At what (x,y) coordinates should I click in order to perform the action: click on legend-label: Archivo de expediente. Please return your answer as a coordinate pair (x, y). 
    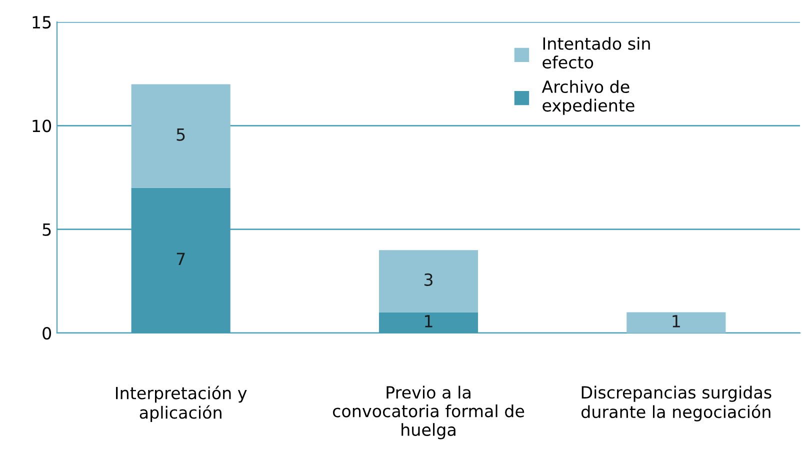
    Looking at the image, I should click on (588, 97).